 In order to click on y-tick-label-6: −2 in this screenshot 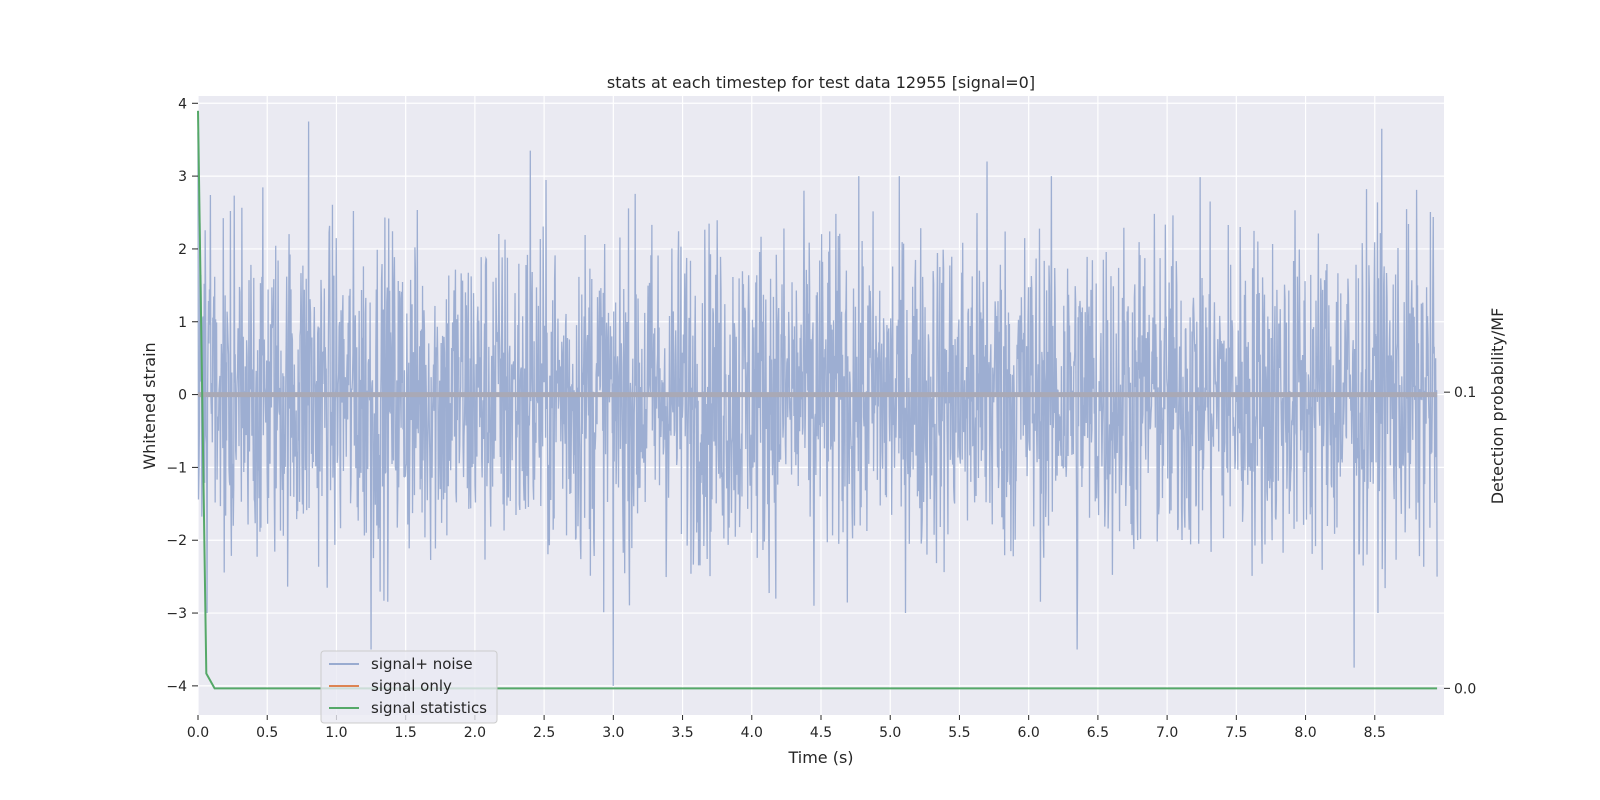, I will do `click(176, 541)`.